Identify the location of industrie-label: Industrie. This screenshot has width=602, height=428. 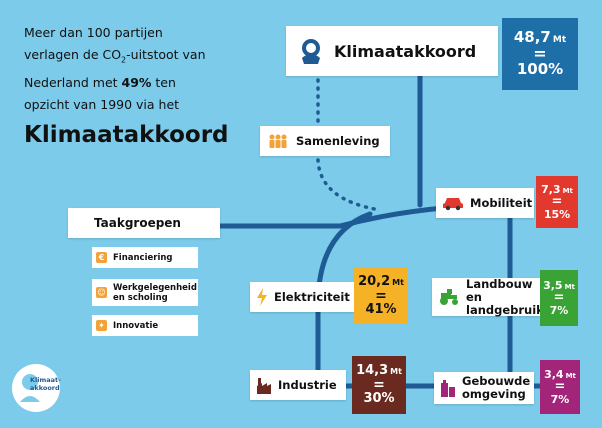
(307, 385).